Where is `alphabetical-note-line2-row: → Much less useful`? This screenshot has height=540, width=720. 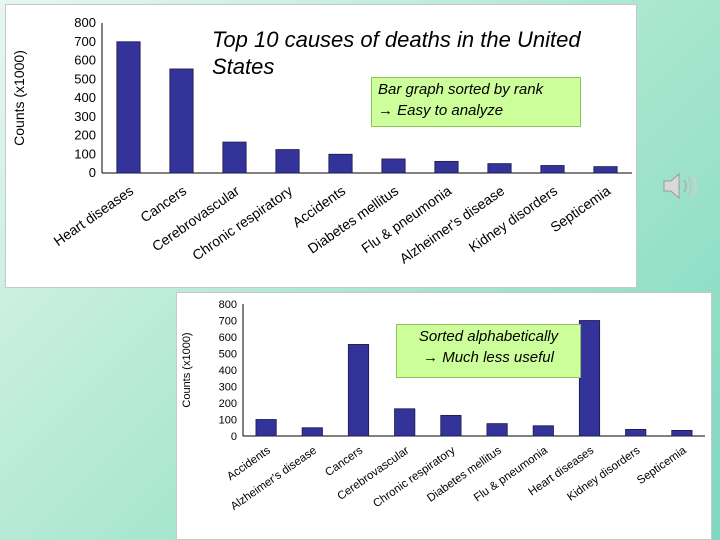 alphabetical-note-line2-row: → Much less useful is located at coordinates (488, 357).